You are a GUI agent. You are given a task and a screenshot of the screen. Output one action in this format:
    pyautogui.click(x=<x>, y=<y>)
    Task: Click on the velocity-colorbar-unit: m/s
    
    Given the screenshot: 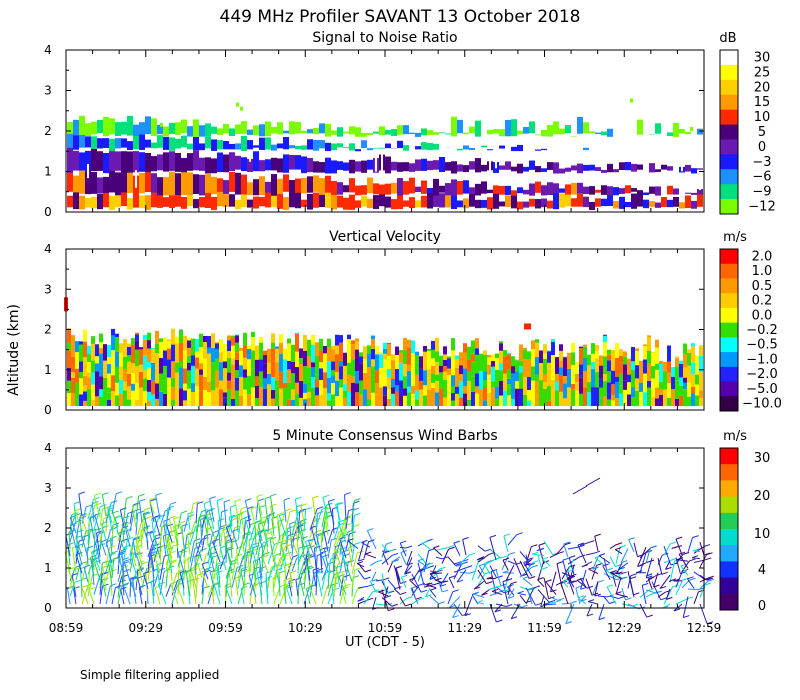 What is the action you would take?
    pyautogui.click(x=735, y=237)
    